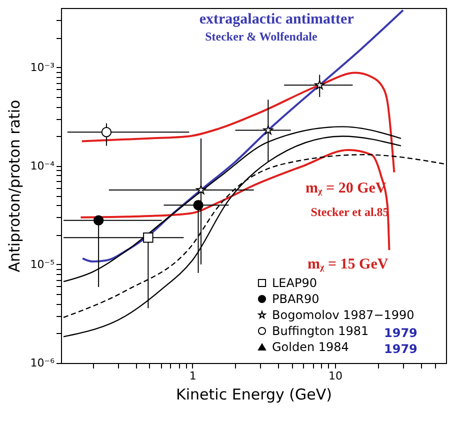 Image resolution: width=466 pixels, height=425 pixels. What do you see at coordinates (192, 376) in the screenshot?
I see `x-tick-label: 1` at bounding box center [192, 376].